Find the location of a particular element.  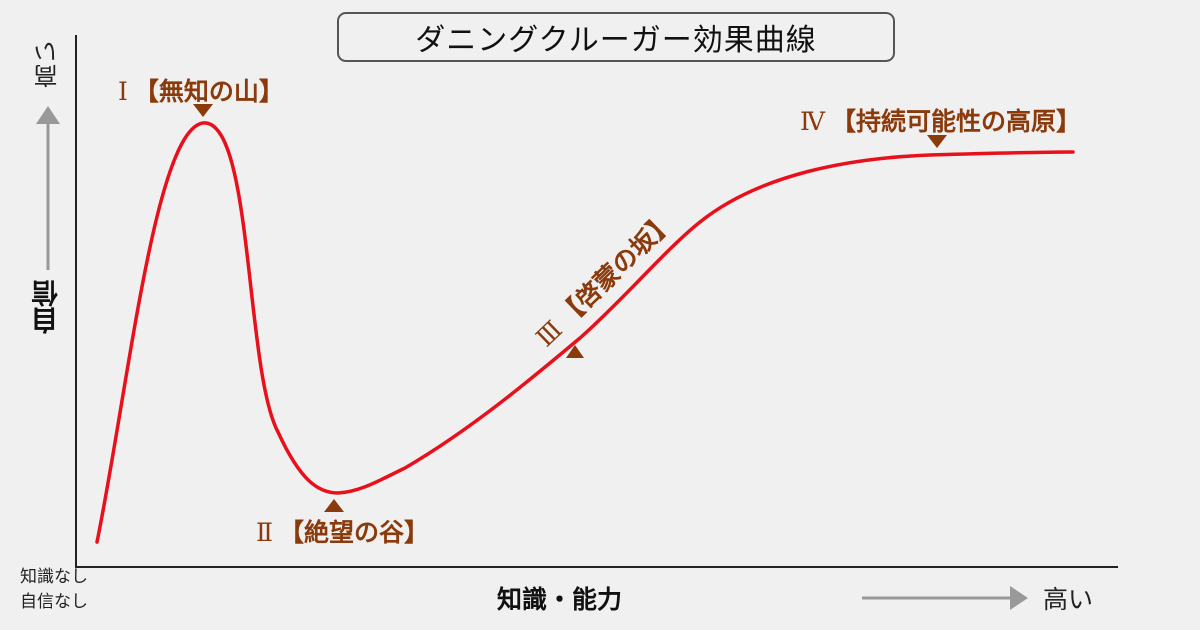

x-axis-high-label: 高い is located at coordinates (1068, 599).